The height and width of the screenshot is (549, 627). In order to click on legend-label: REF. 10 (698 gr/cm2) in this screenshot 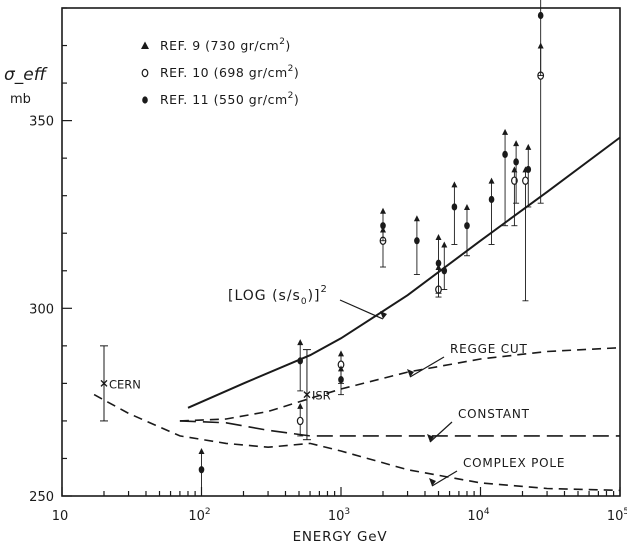, I will do `click(229, 72)`.